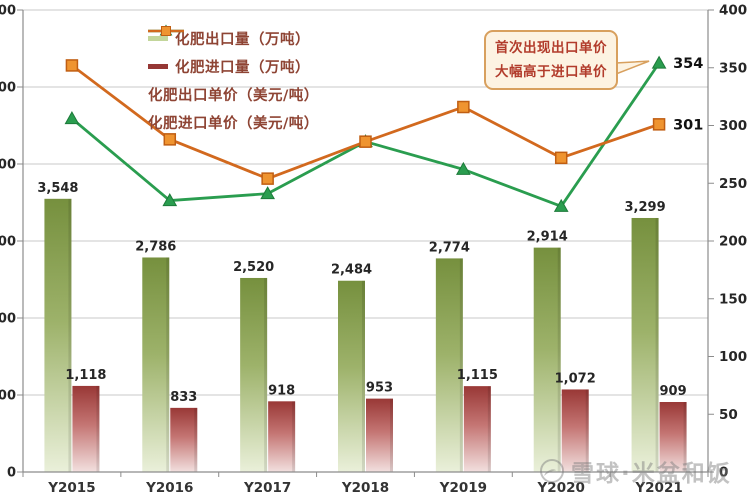  I want to click on legend-item-export-price: 化肥出口单价（美元/吨）, so click(233, 66).